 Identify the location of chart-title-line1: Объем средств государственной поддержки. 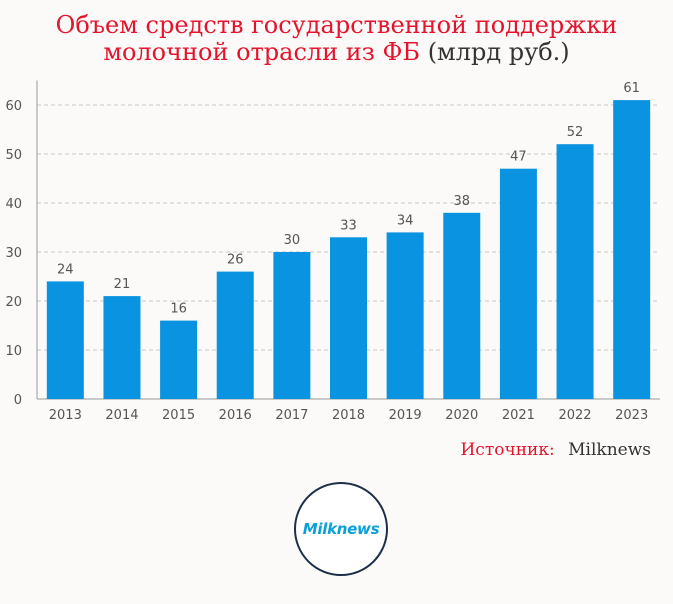
(336, 25).